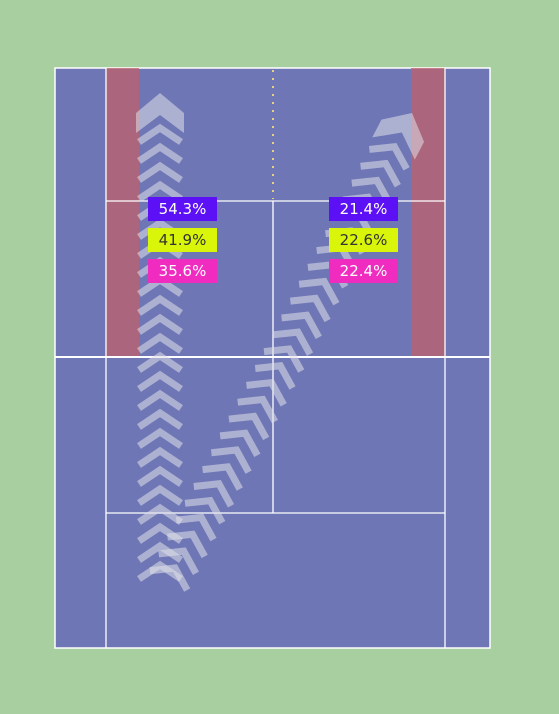 The image size is (559, 714). I want to click on percent-label: 54.3%, so click(183, 209).